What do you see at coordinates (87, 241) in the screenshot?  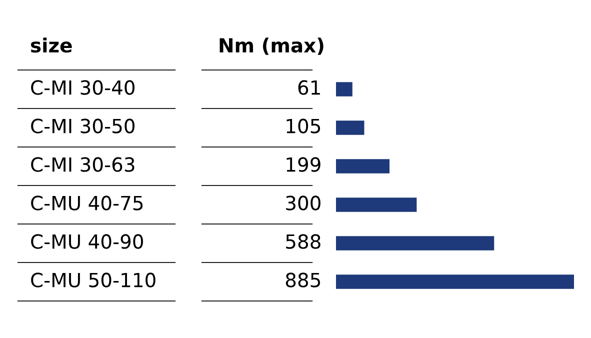 I see `y-tick-label: C-MU 40-90` at bounding box center [87, 241].